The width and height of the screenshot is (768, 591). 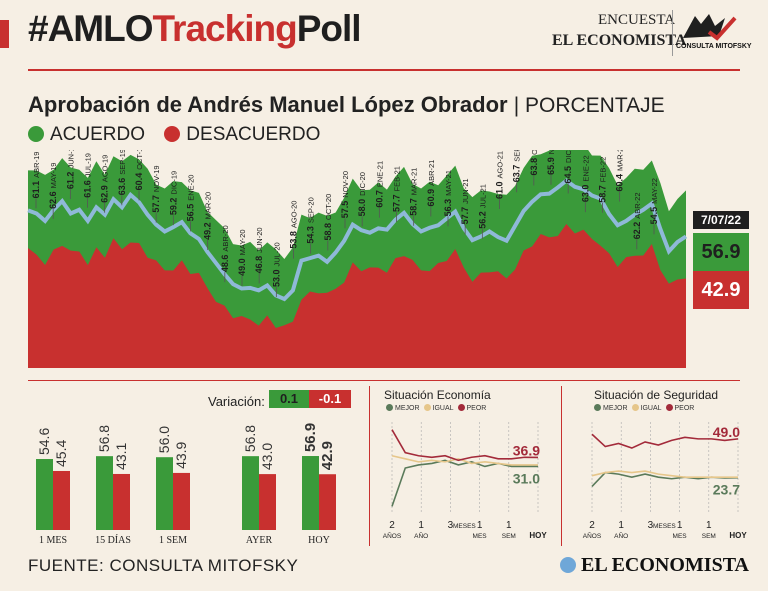 I want to click on annotation-date: ENE-20, so click(x=191, y=188).